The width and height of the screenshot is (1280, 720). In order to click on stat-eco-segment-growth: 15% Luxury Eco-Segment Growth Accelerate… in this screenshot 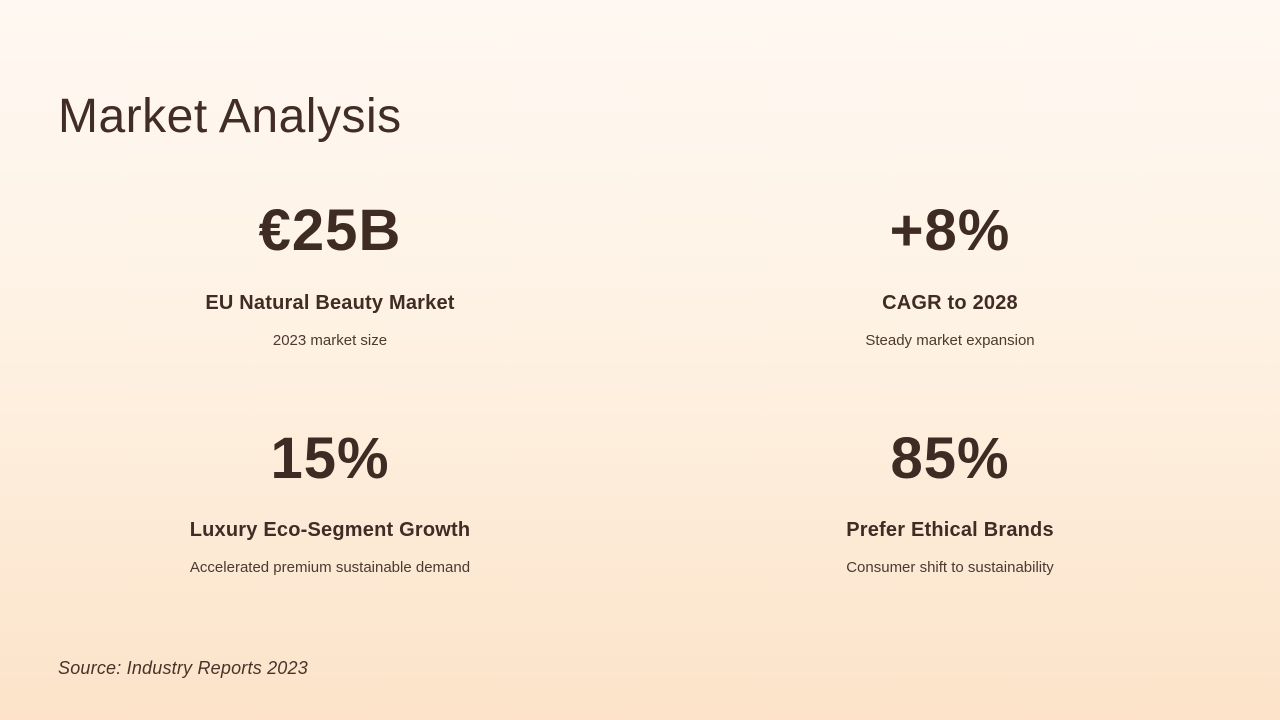, I will do `click(330, 502)`.